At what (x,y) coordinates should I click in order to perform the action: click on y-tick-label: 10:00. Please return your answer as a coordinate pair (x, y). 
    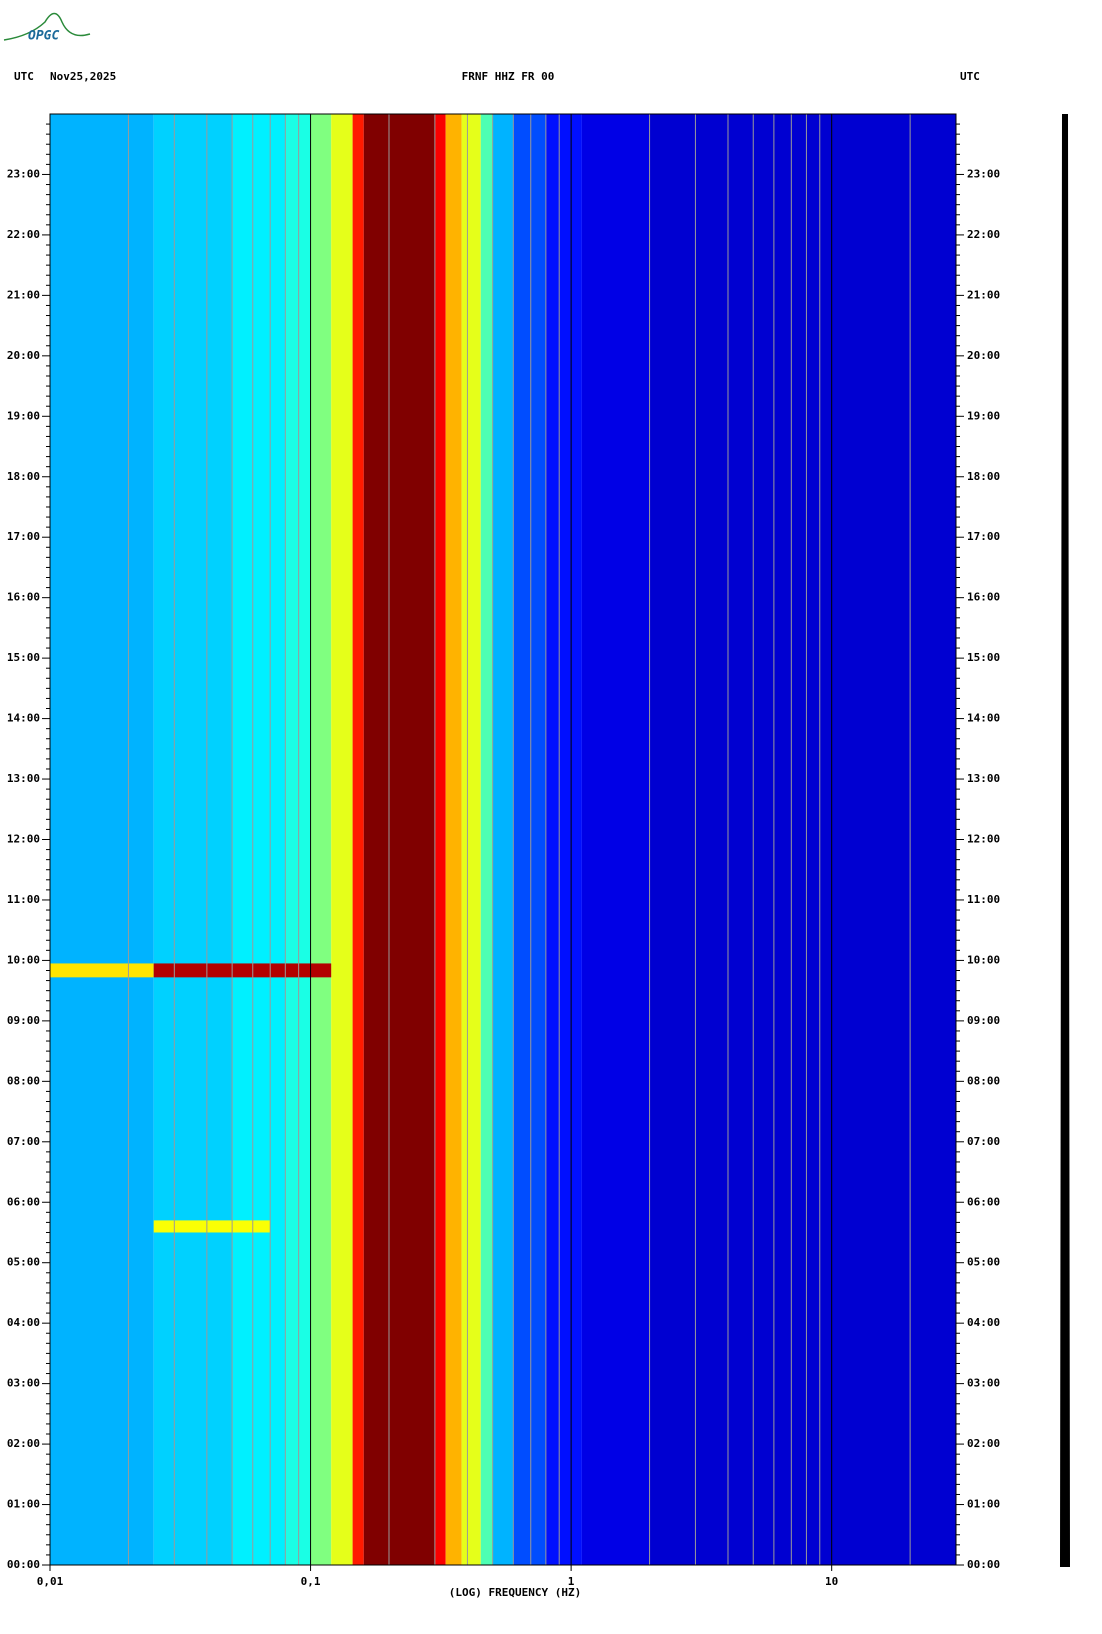
    Looking at the image, I should click on (23, 959).